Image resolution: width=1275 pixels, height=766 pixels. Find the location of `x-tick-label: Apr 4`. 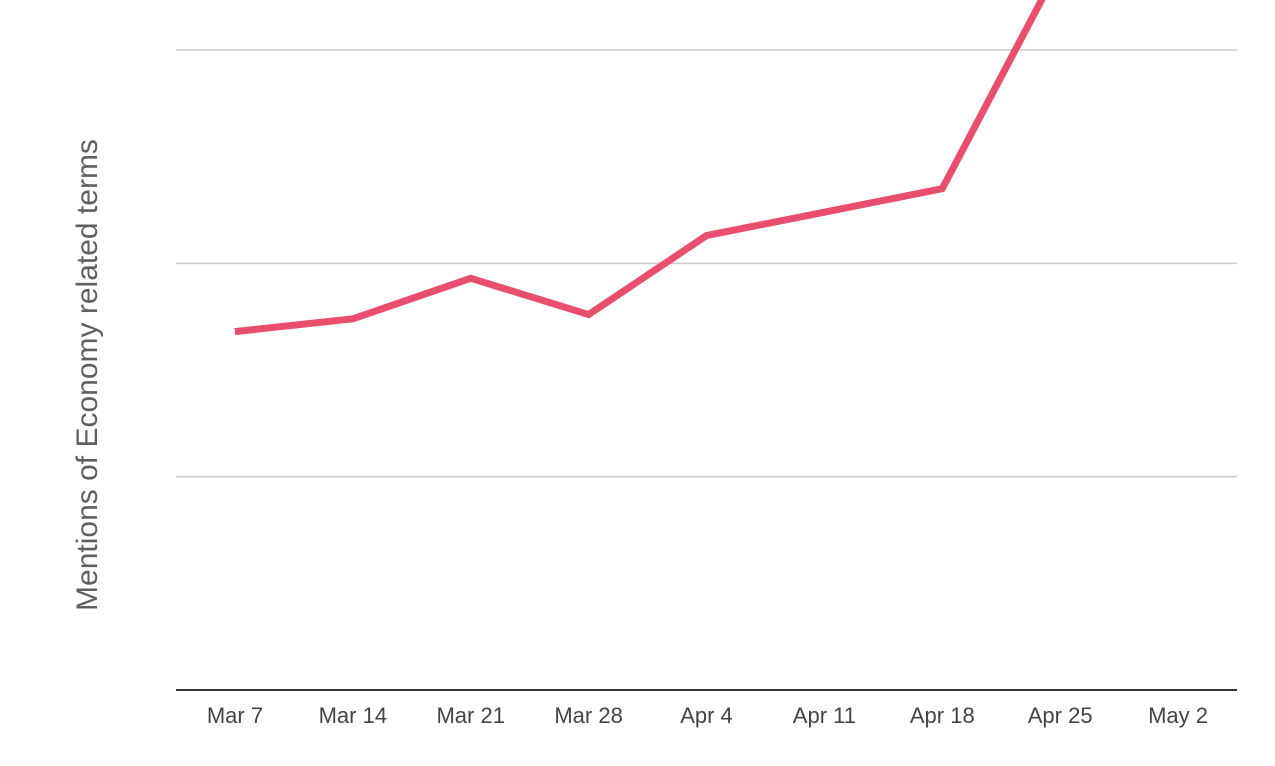

x-tick-label: Apr 4 is located at coordinates (706, 715).